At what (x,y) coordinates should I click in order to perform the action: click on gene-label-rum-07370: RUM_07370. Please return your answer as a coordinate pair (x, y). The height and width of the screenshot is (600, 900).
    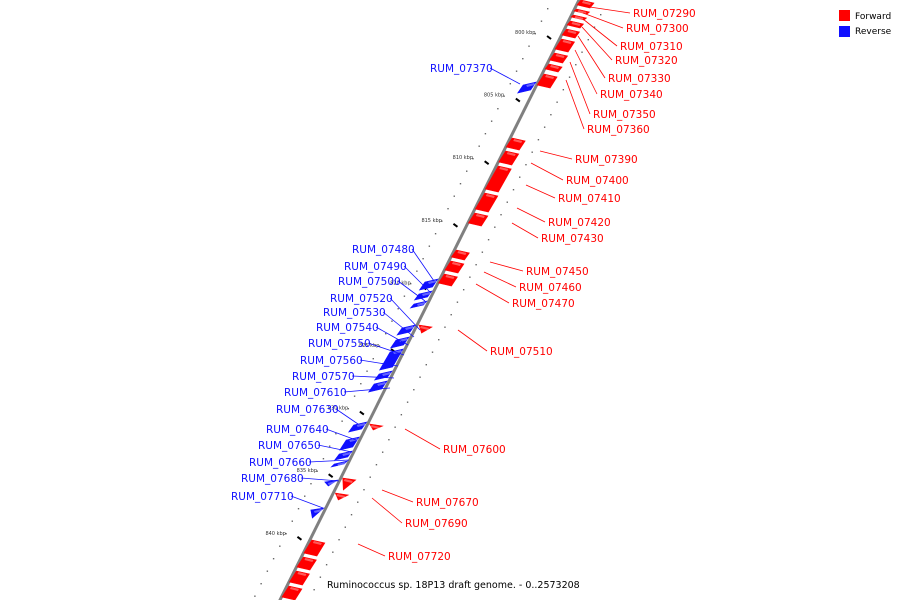
    Looking at the image, I should click on (475, 74).